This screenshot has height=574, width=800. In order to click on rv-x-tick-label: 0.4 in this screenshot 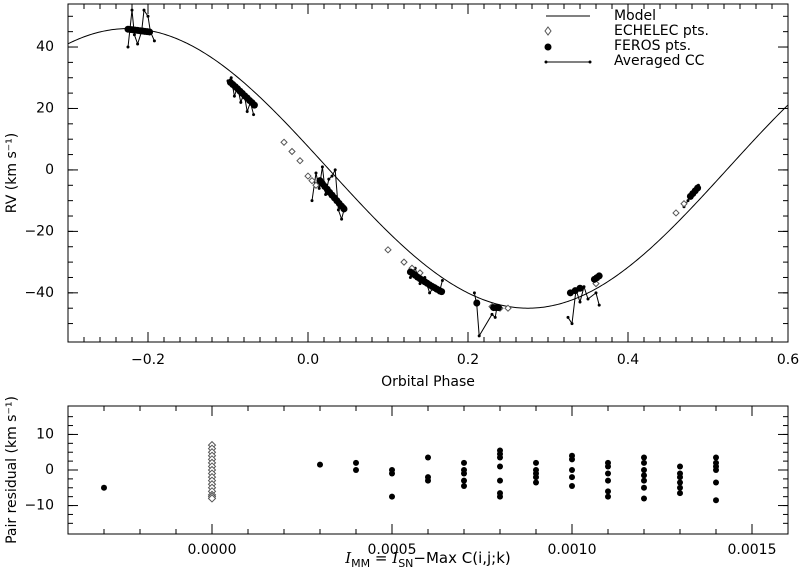, I will do `click(628, 360)`.